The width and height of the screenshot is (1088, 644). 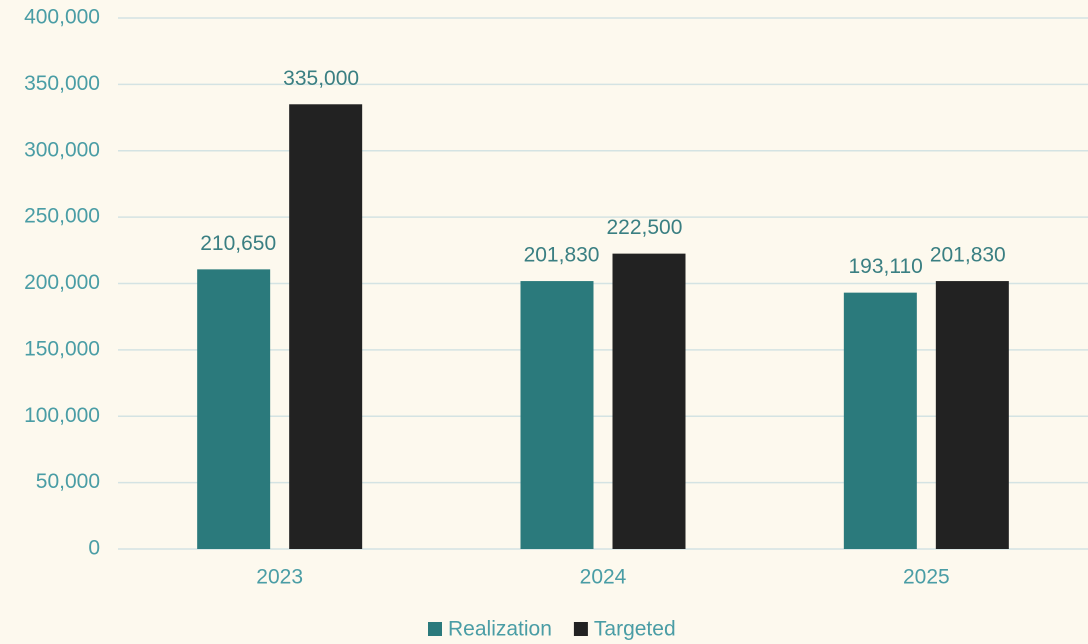 What do you see at coordinates (62, 415) in the screenshot?
I see `y-tick-label: 100,000` at bounding box center [62, 415].